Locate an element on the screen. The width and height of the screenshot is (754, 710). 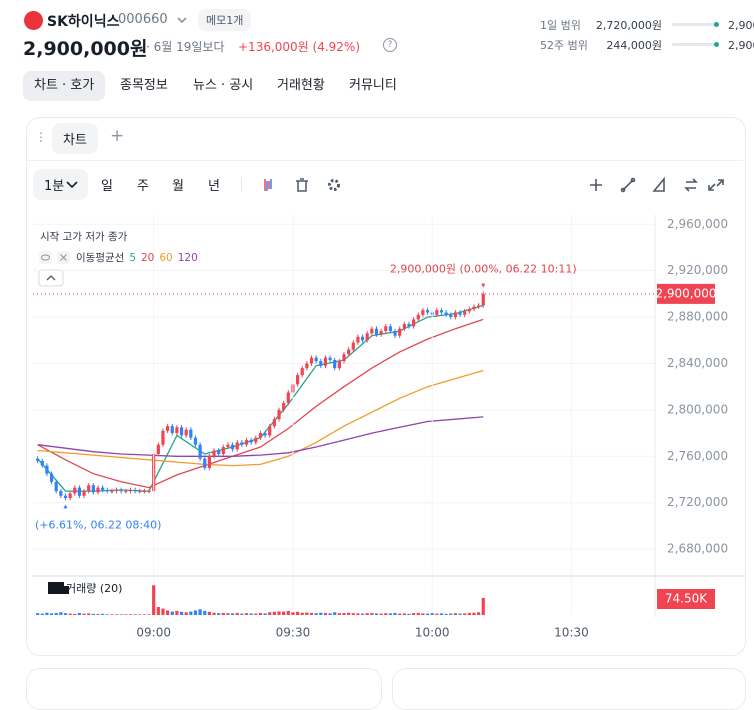
ma-visibility-icons is located at coordinates (54, 257).